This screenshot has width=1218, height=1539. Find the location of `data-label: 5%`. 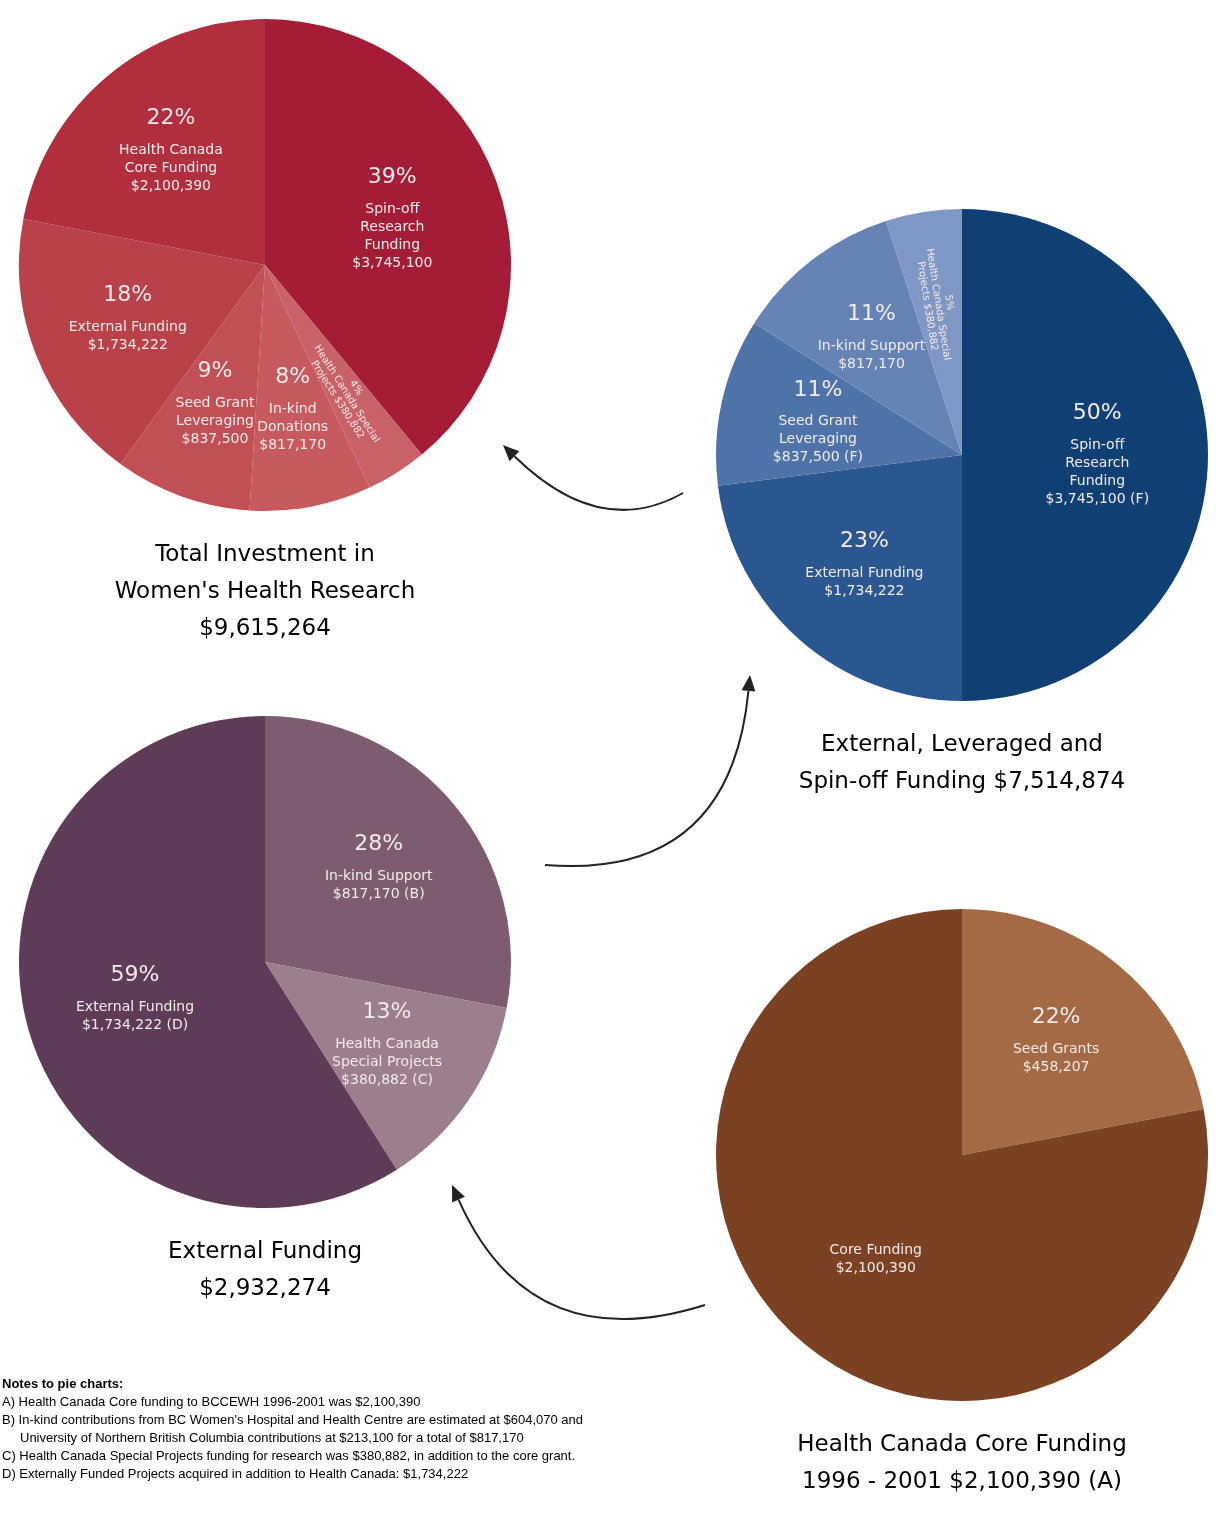

data-label: 5% is located at coordinates (950, 302).